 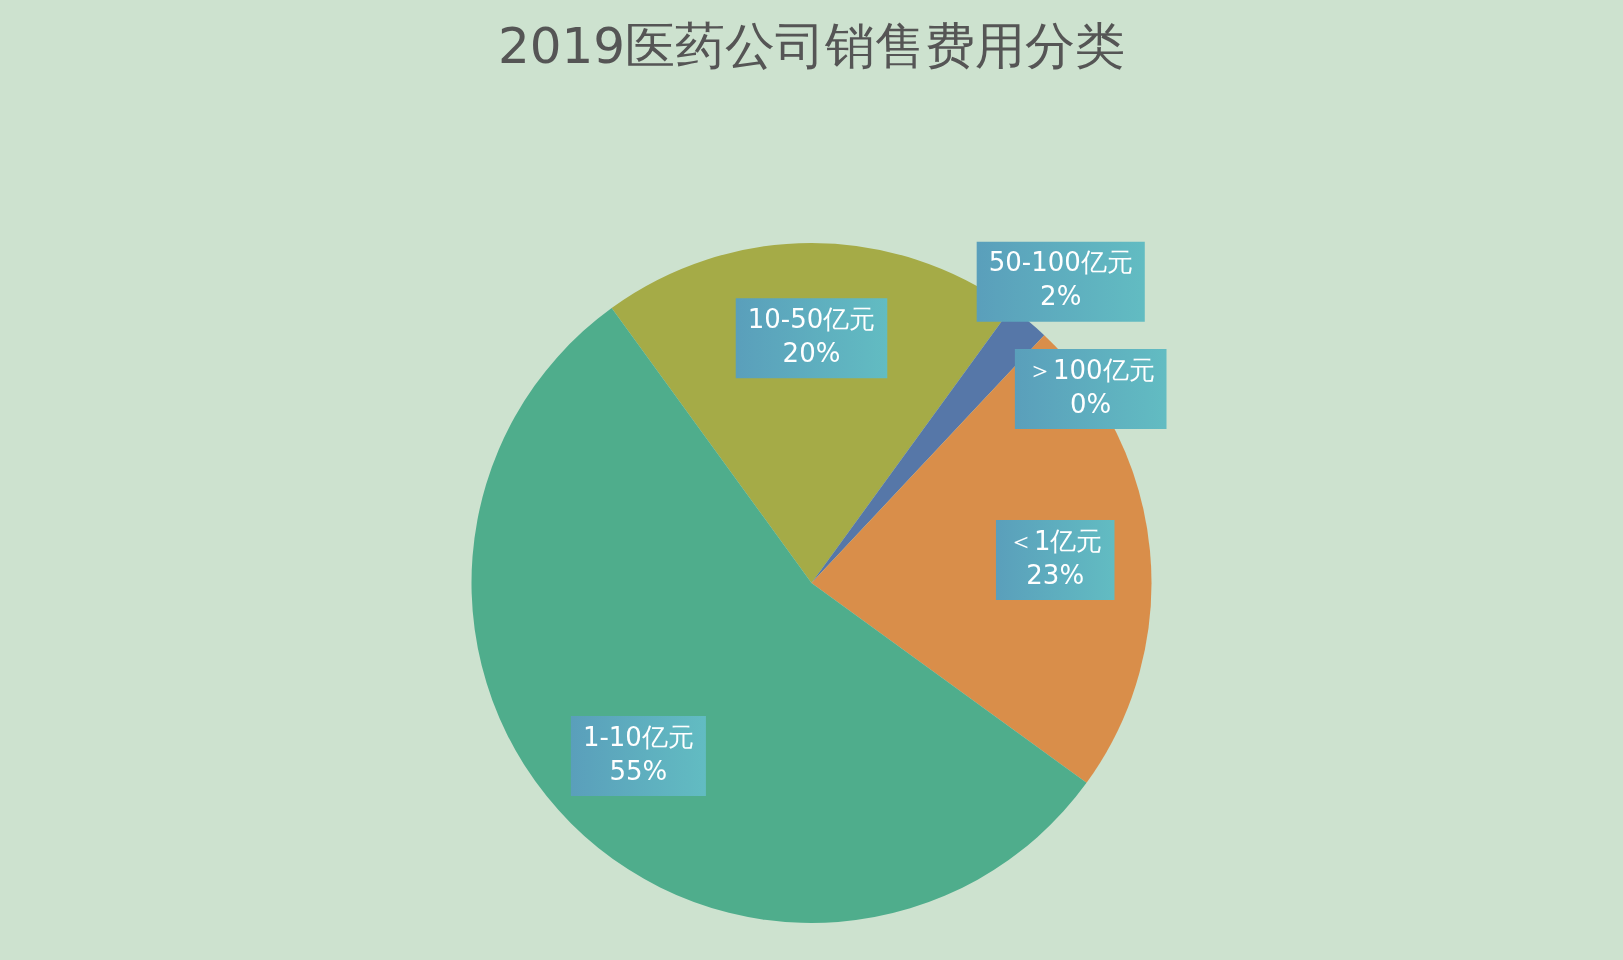 I want to click on slice-label: ＜1亿元, so click(x=1055, y=540).